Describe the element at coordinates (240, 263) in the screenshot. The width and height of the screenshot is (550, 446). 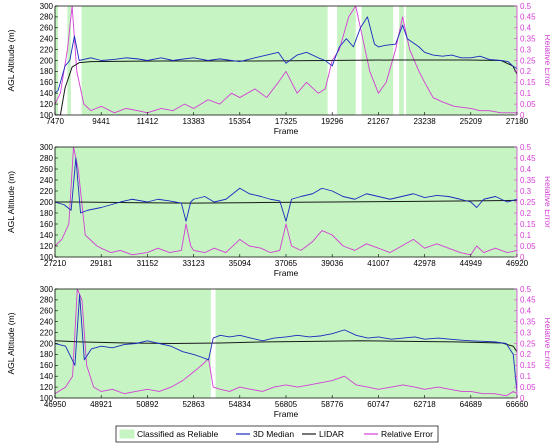
I see `x-tick-label: 35094` at that location.